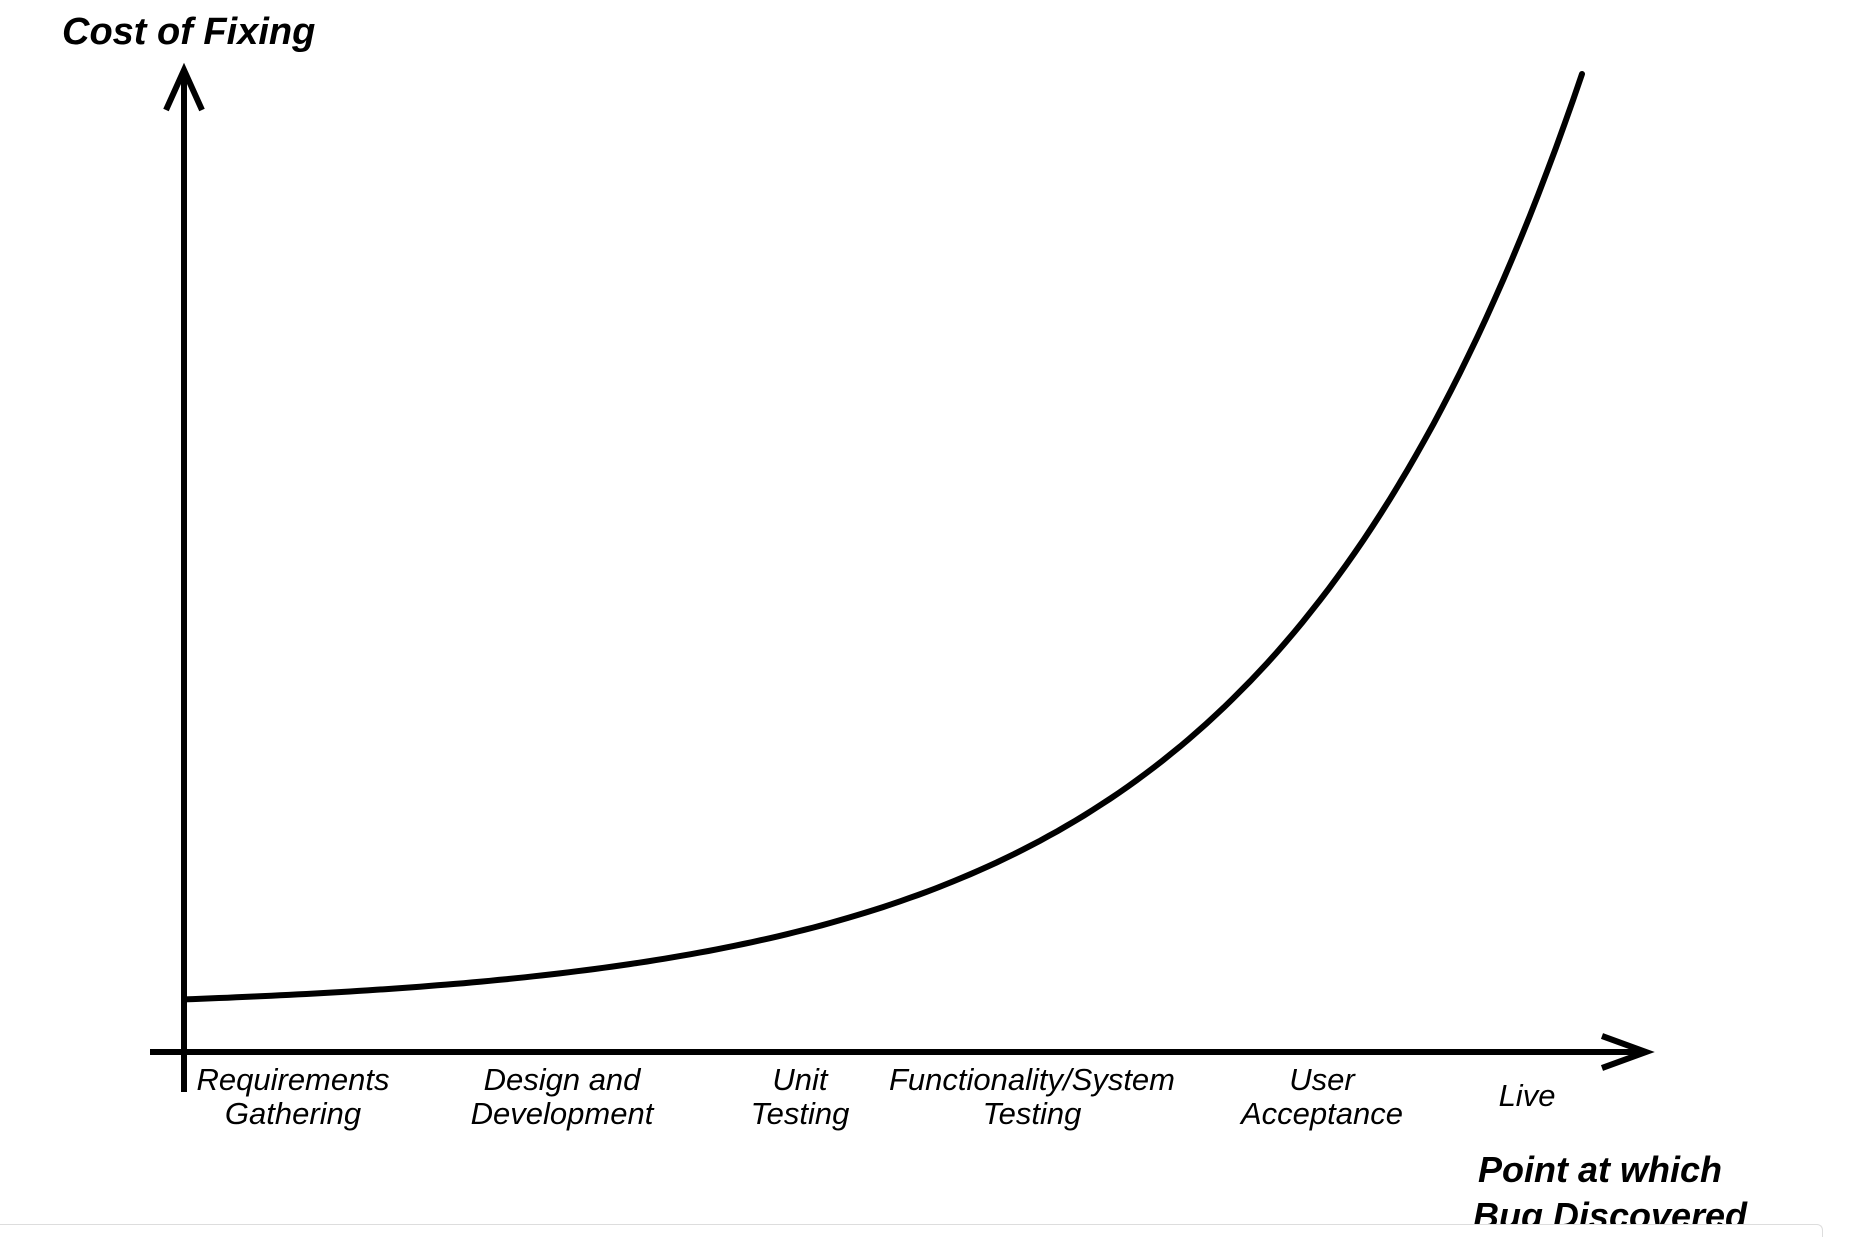  Describe the element at coordinates (800, 1079) in the screenshot. I see `x-tick-label-line: Unit` at that location.